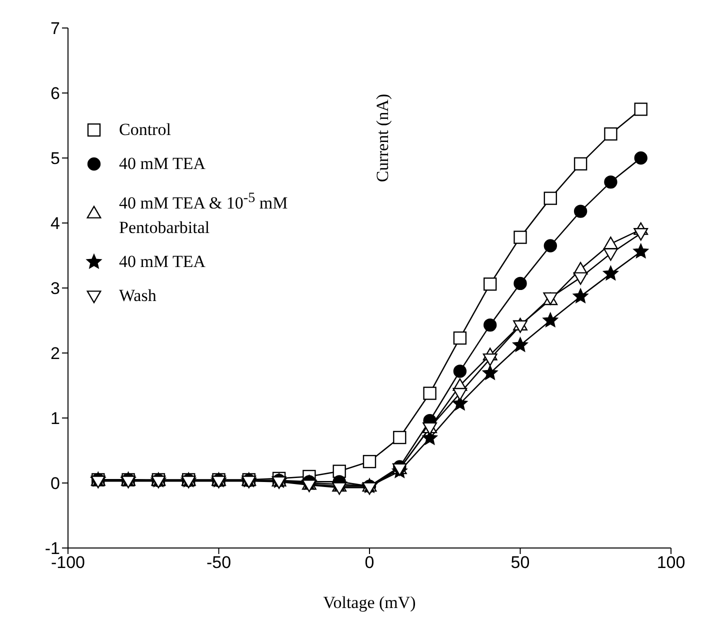 The image size is (709, 643). I want to click on legend-label: Control, so click(145, 130).